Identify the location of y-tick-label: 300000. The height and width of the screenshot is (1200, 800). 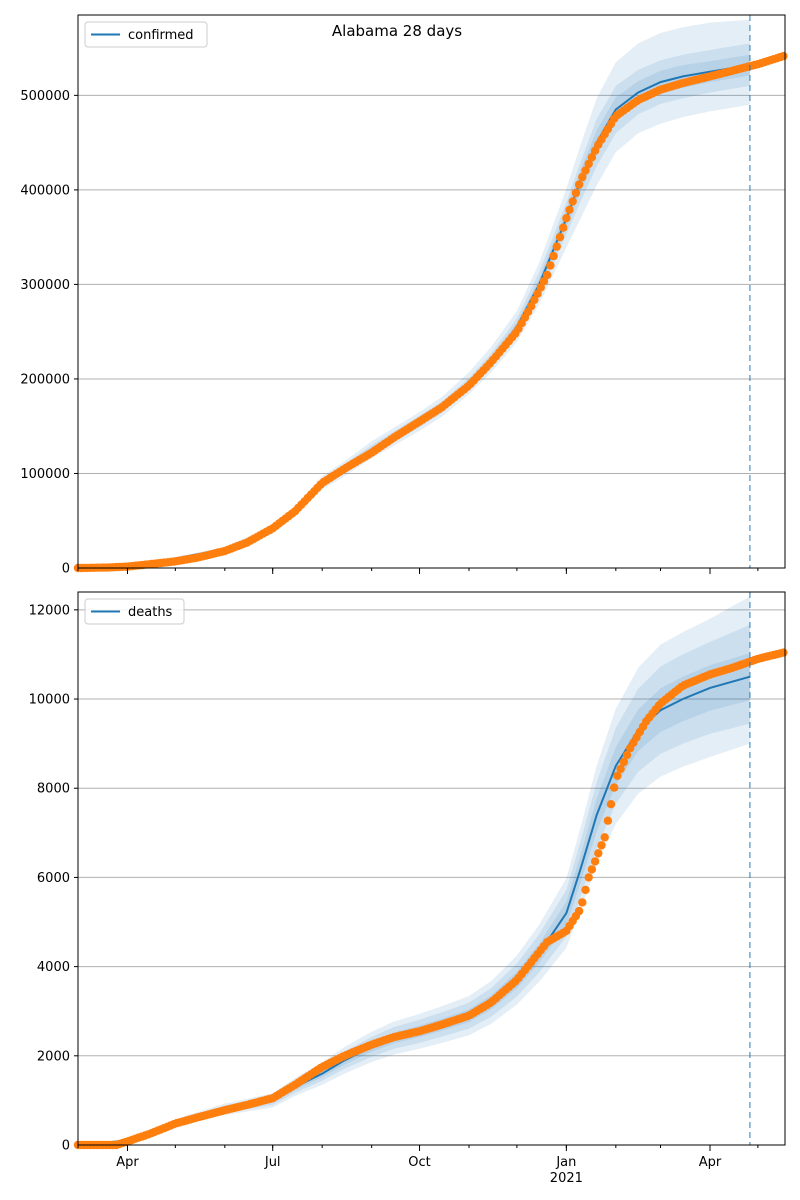
(45, 285).